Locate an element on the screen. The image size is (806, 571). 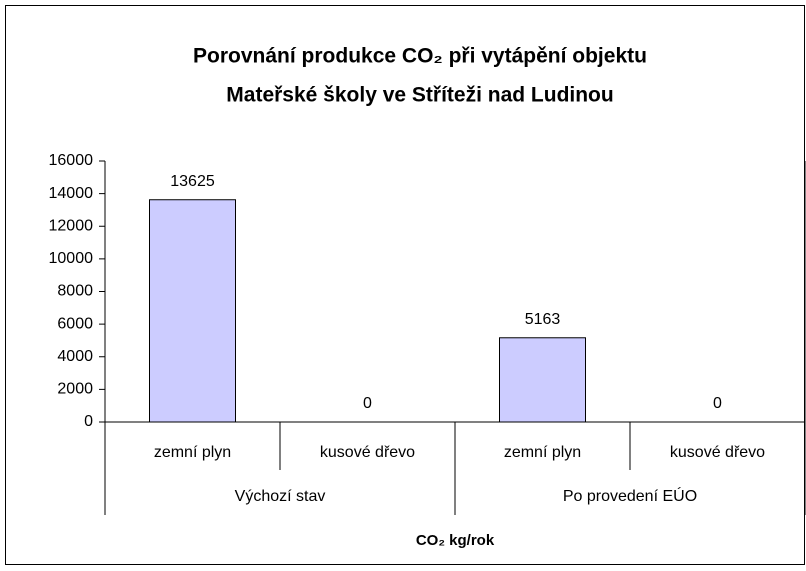
y-tick-label: 6000 is located at coordinates (75, 323).